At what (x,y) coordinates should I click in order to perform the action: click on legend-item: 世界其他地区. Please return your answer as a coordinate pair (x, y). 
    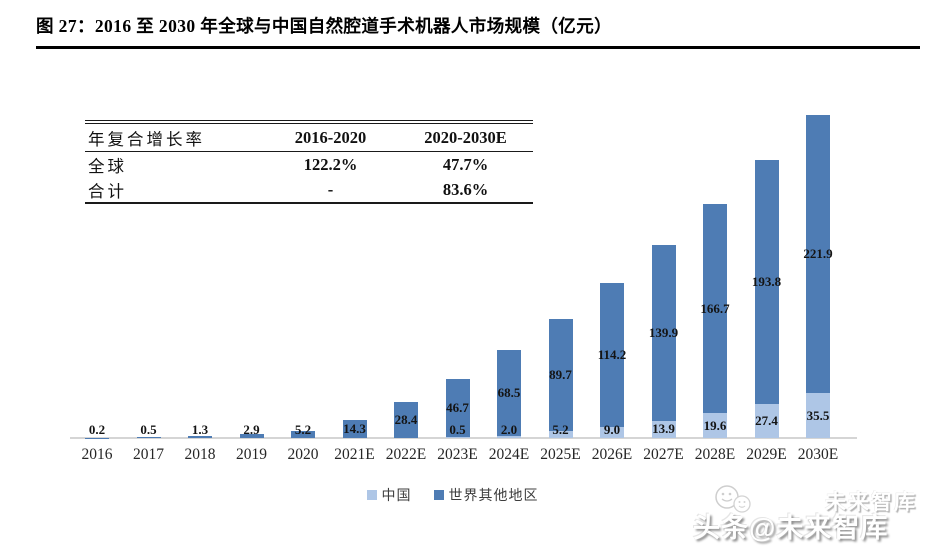
    Looking at the image, I should click on (486, 495).